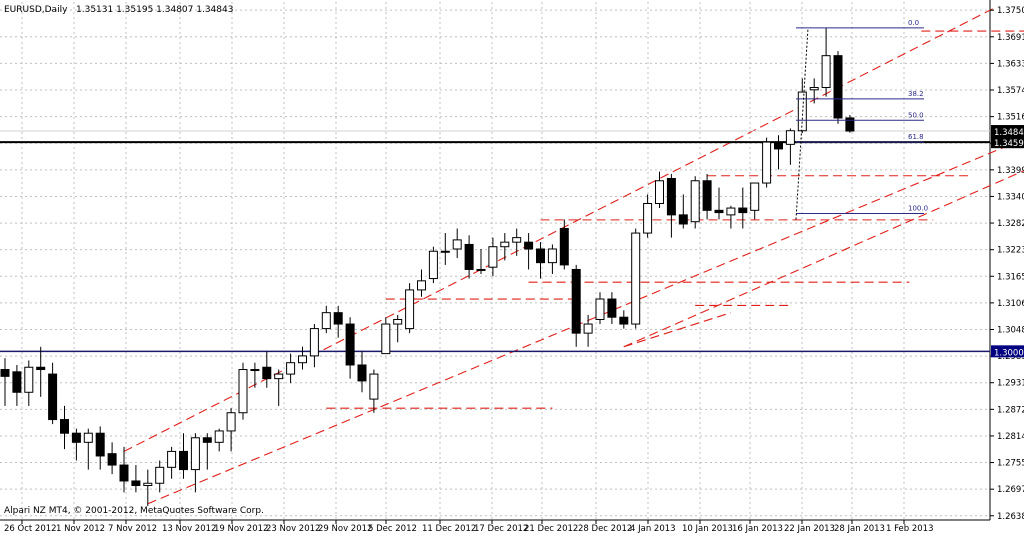  Describe the element at coordinates (1010, 224) in the screenshot. I see `y-tick-label: 1.32820` at that location.